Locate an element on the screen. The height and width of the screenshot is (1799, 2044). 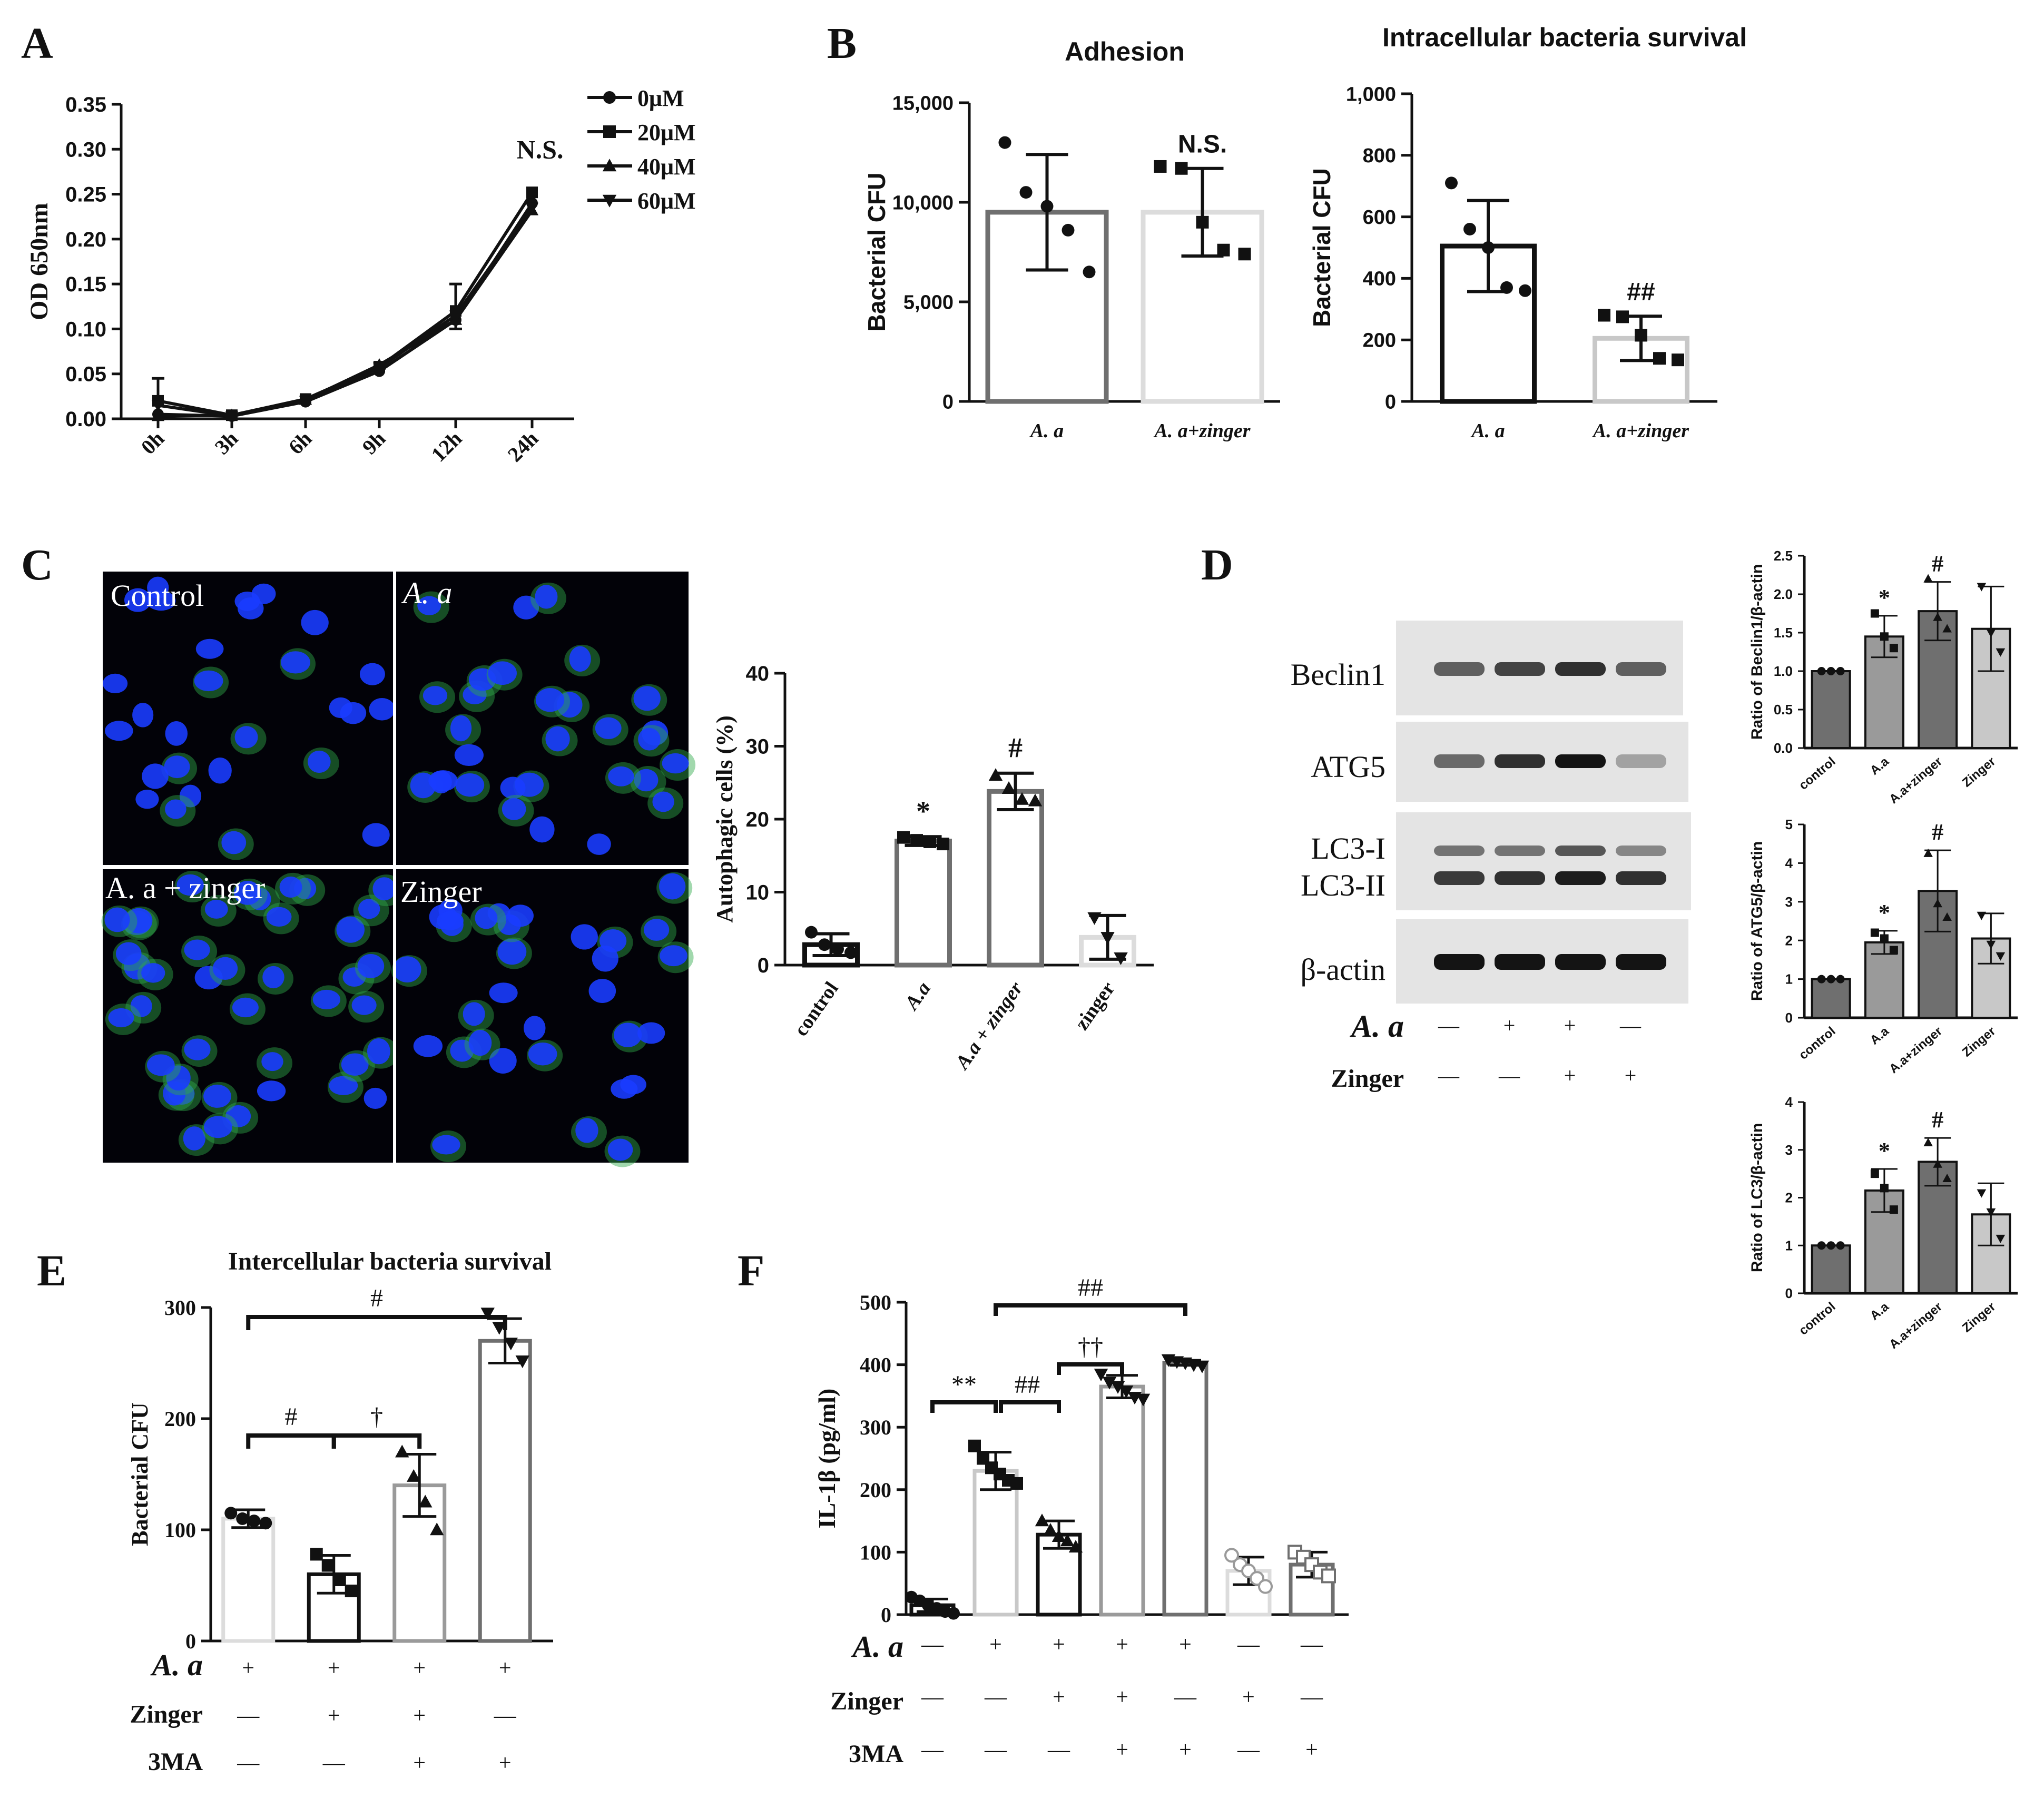
y-axis-label: Bacterial CFU is located at coordinates (1321, 247).